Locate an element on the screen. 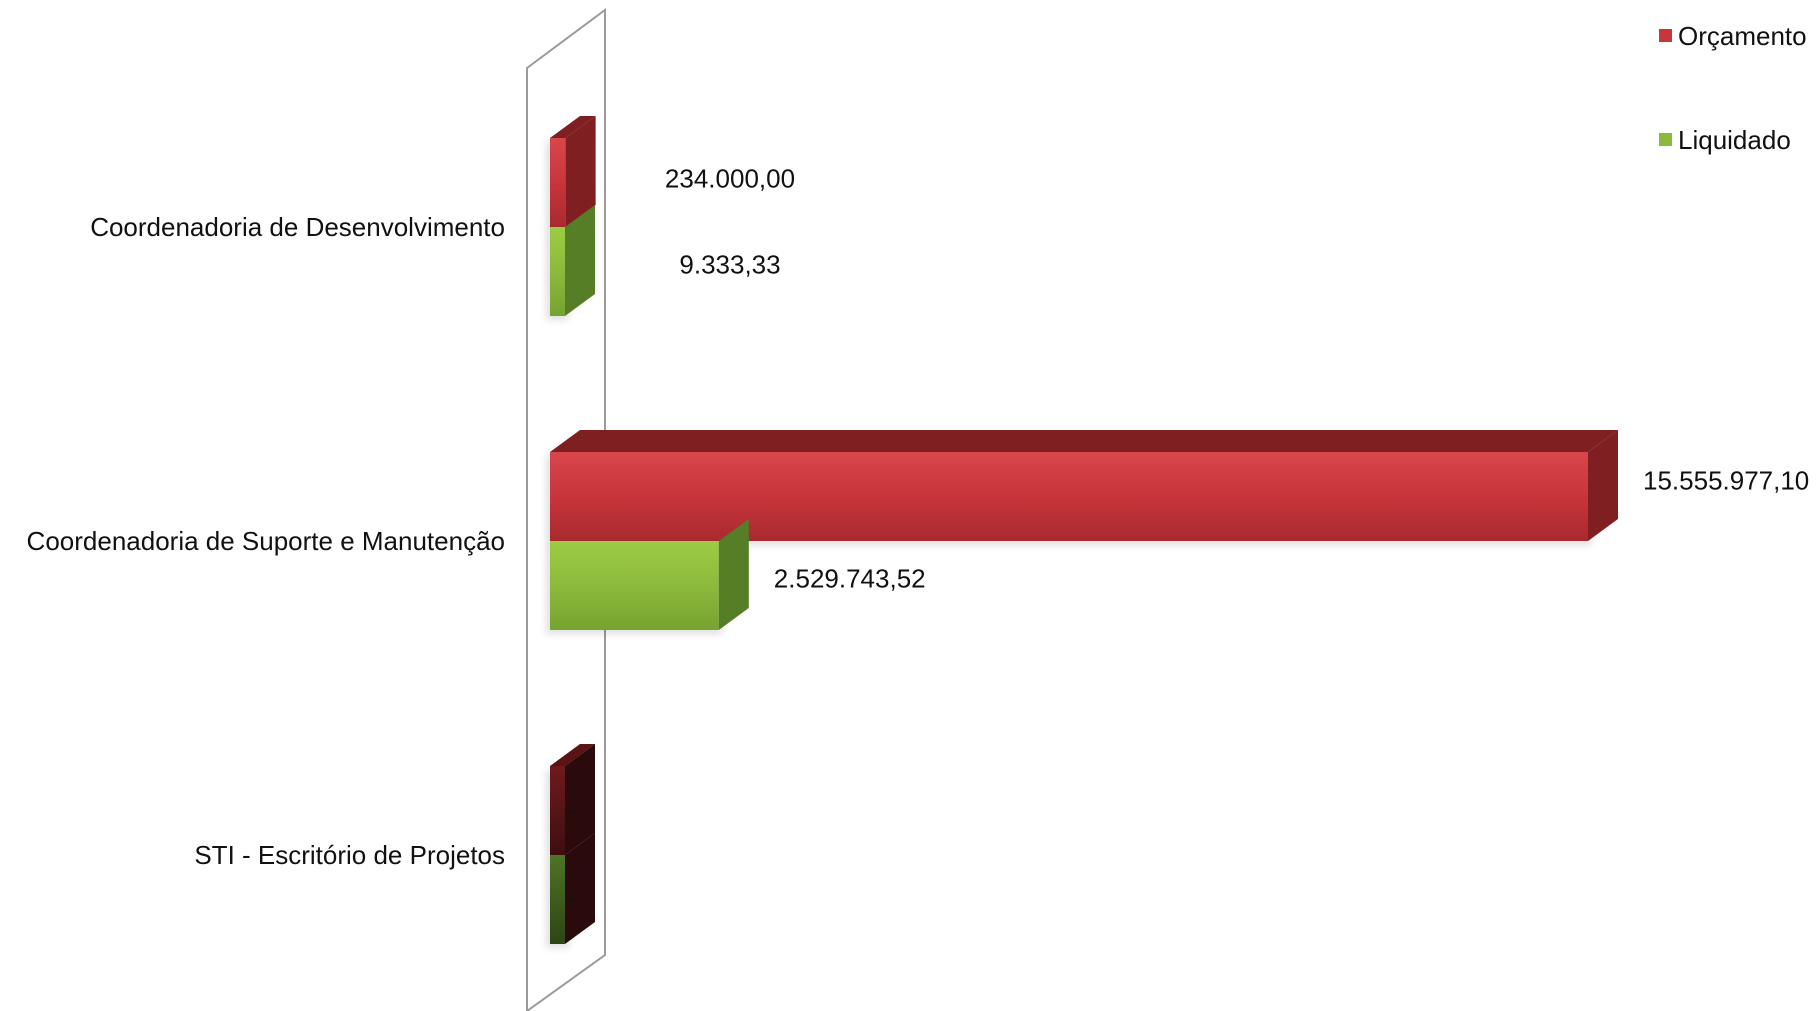 This screenshot has width=1819, height=1011. legend-swatch-liquidado is located at coordinates (1665, 139).